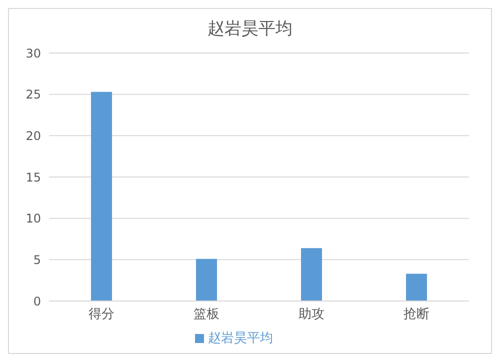 This screenshot has height=362, width=500. I want to click on legend-label: 赵岩昊平均, so click(240, 338).